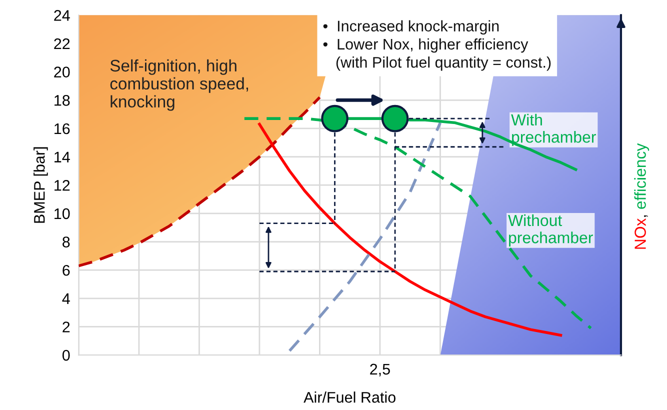  I want to click on series-label: Without prechamber, so click(550, 230).